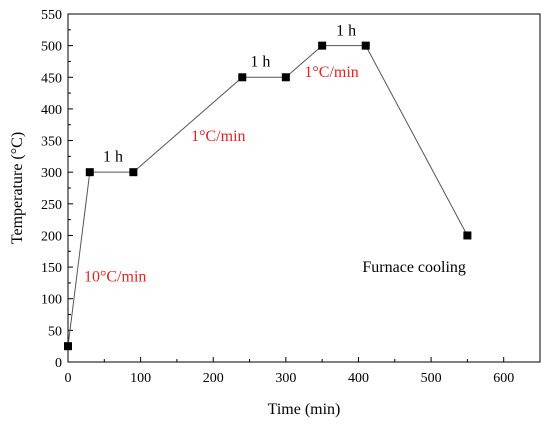 The height and width of the screenshot is (424, 550). What do you see at coordinates (303, 371) in the screenshot?
I see `x-axis: 0 100 200 300 400 500 600` at bounding box center [303, 371].